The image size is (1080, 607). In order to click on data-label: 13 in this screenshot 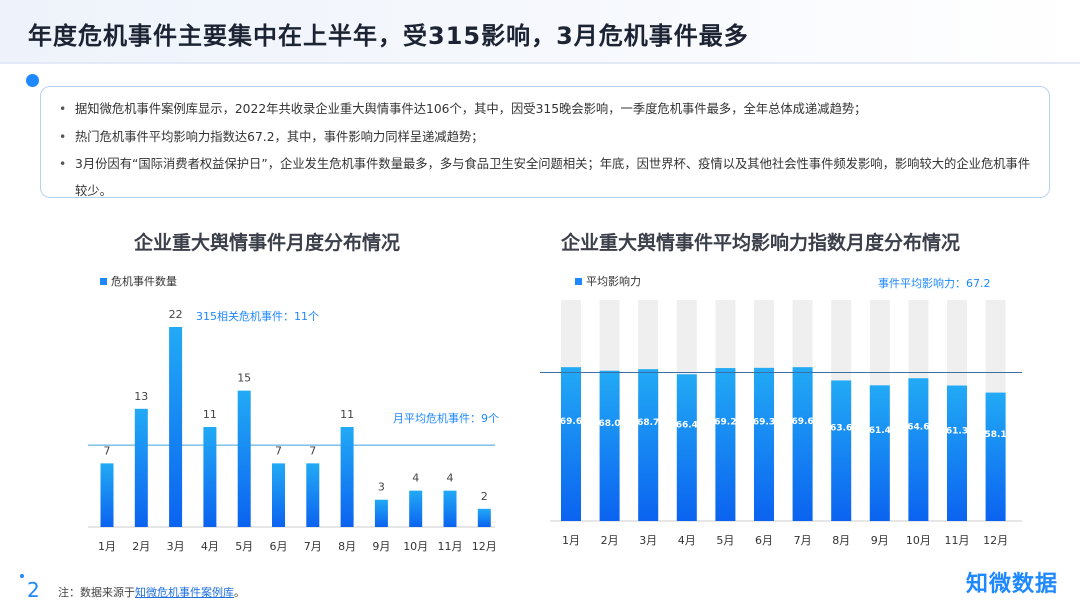, I will do `click(141, 396)`.